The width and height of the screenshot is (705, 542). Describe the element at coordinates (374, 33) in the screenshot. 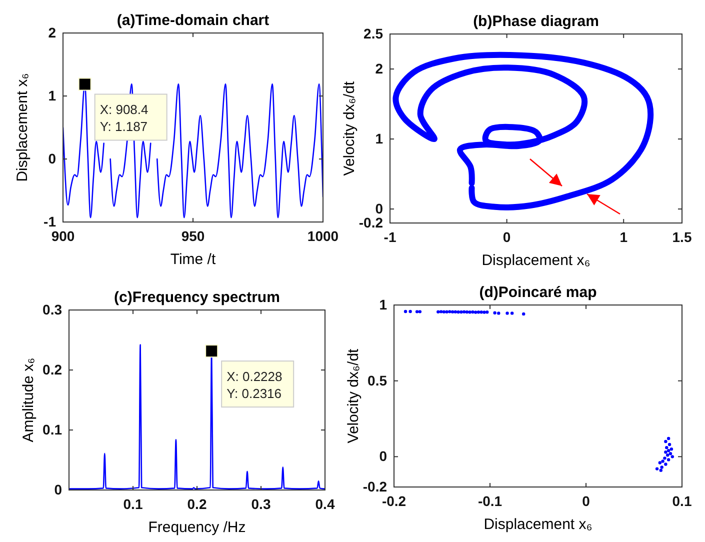

I see `y-tick-label: 2.5` at that location.